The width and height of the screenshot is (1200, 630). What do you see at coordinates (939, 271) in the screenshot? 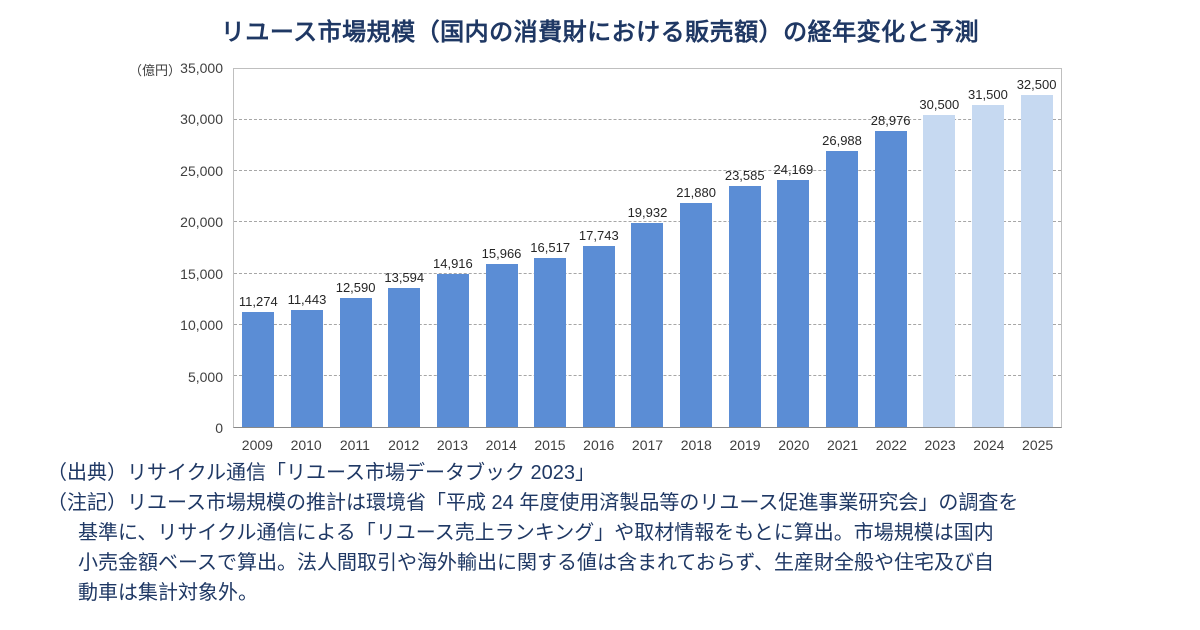
I see `bar-2023` at bounding box center [939, 271].